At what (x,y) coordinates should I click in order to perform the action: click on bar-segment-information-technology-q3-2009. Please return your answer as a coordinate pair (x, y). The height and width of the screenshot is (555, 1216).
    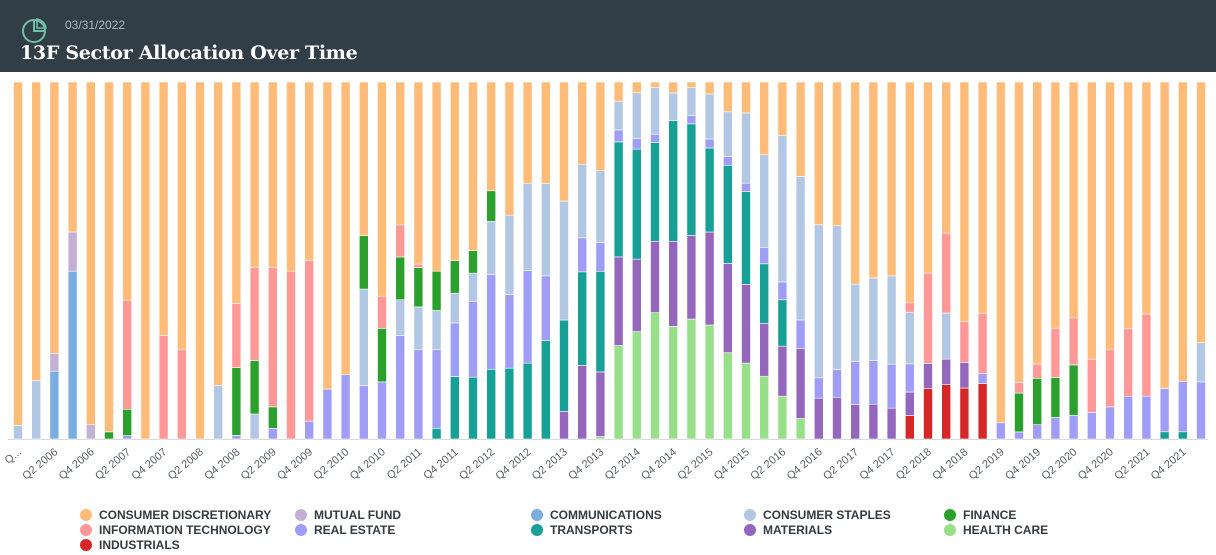
    Looking at the image, I should click on (291, 355).